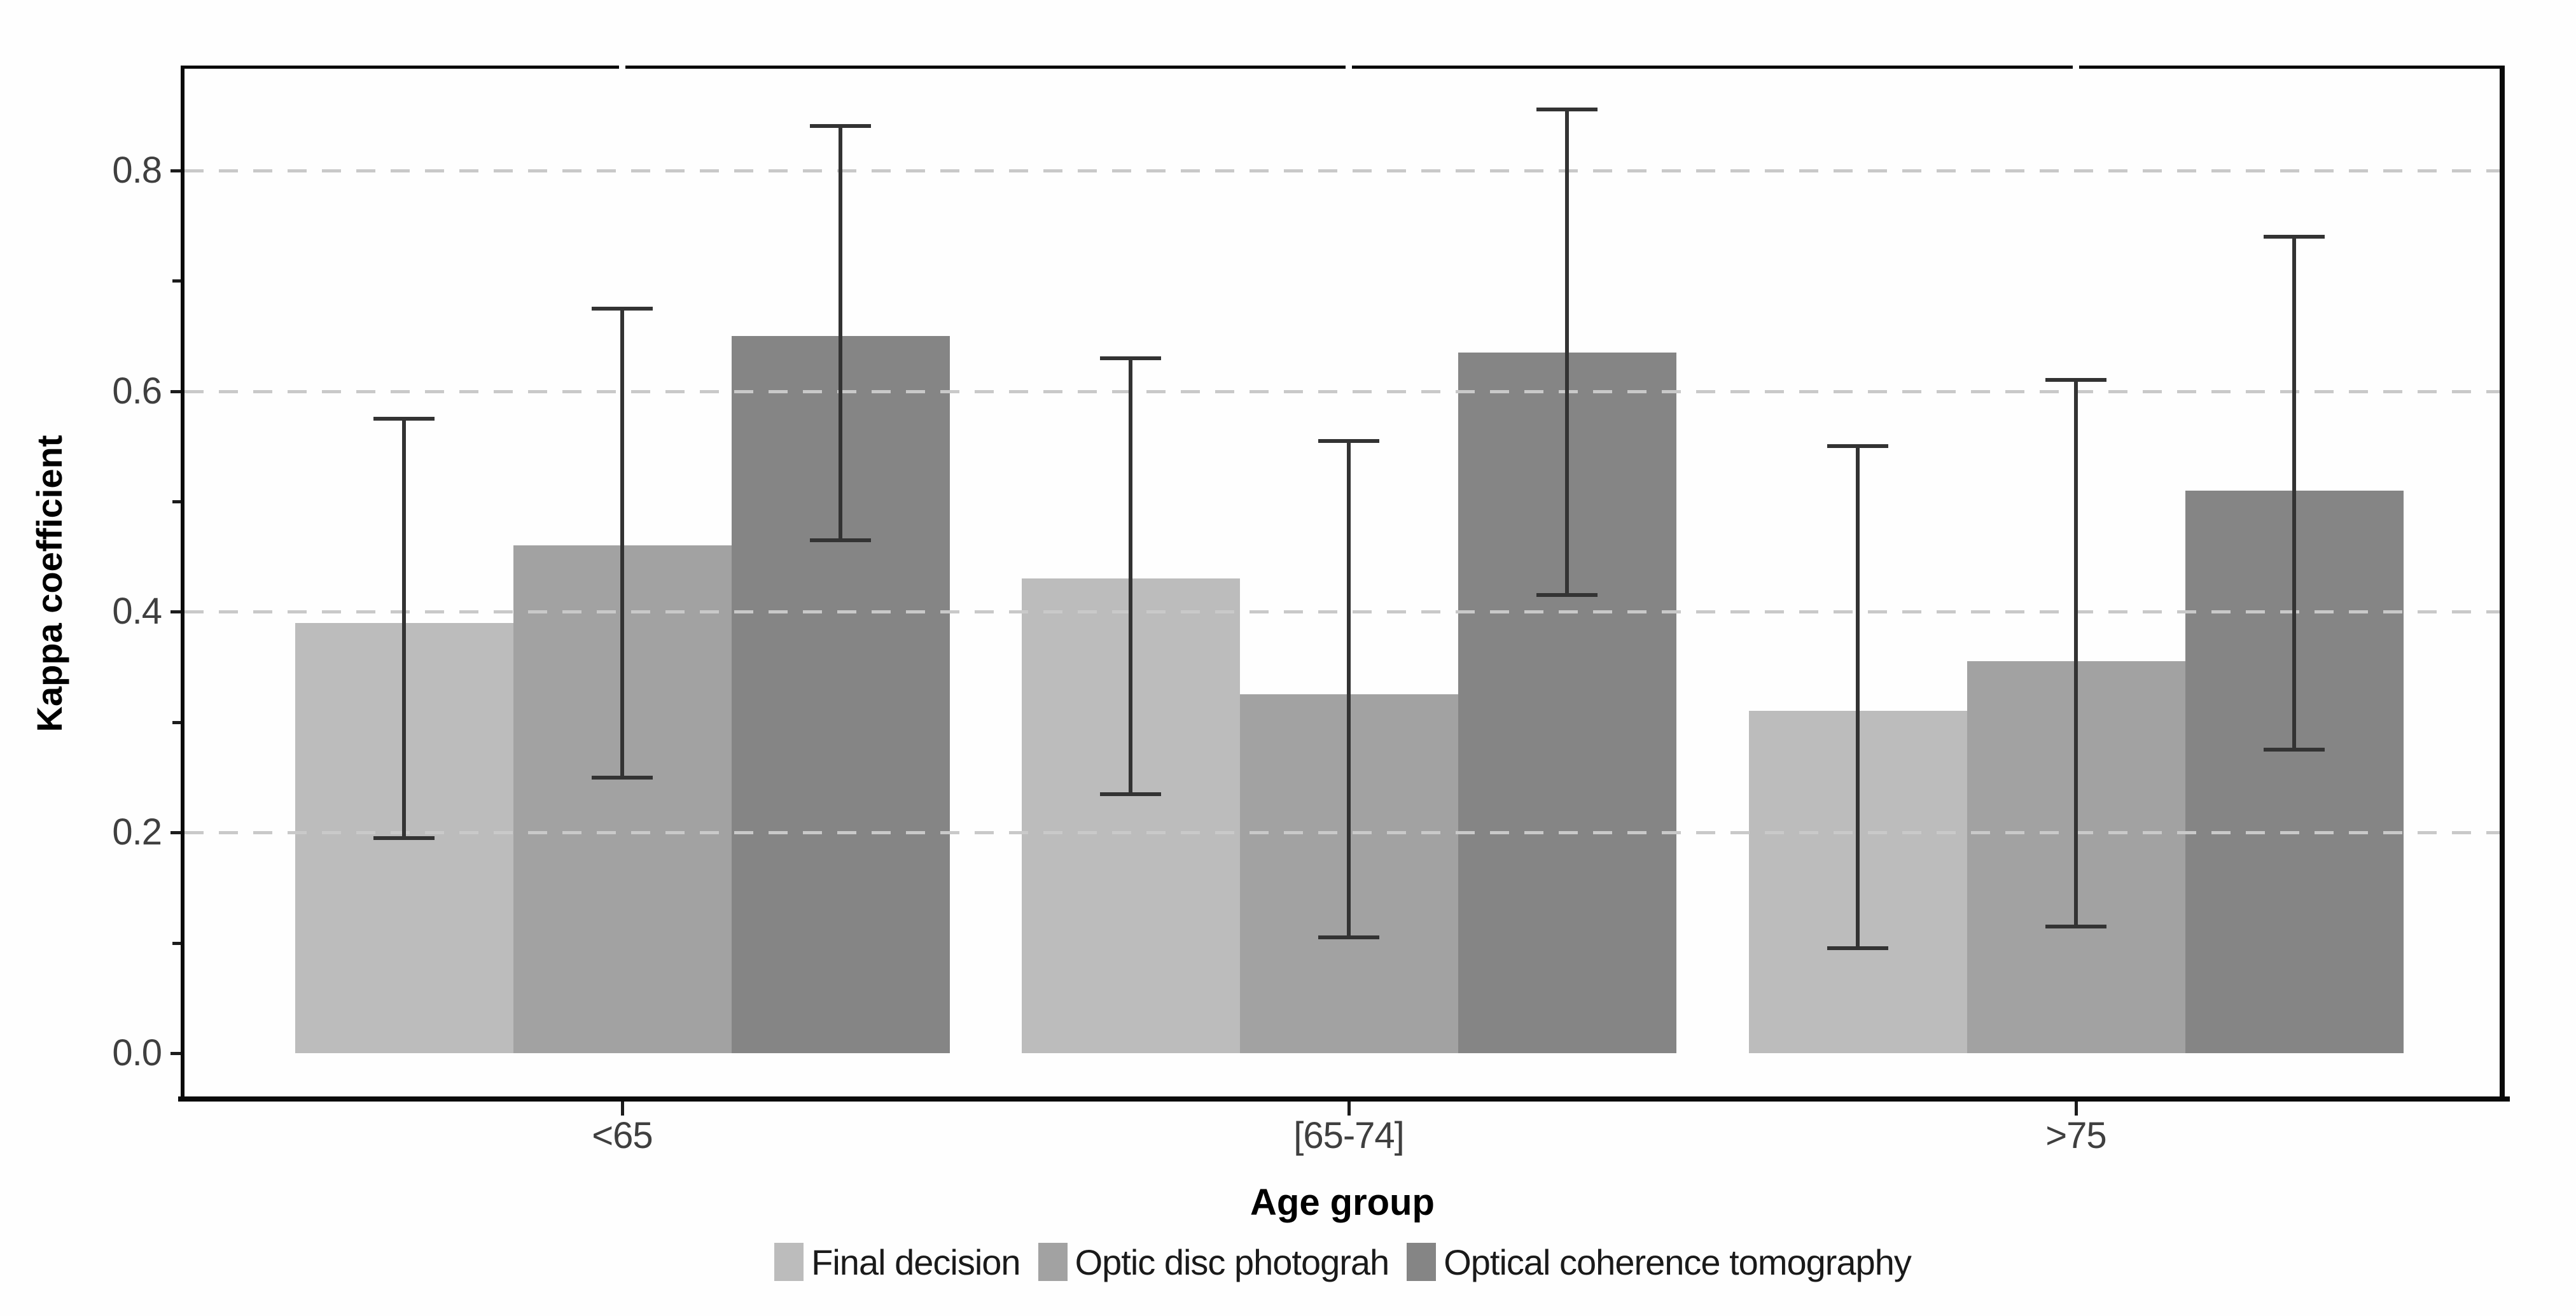  I want to click on legend-item: Optic disc photograh, so click(1213, 1262).